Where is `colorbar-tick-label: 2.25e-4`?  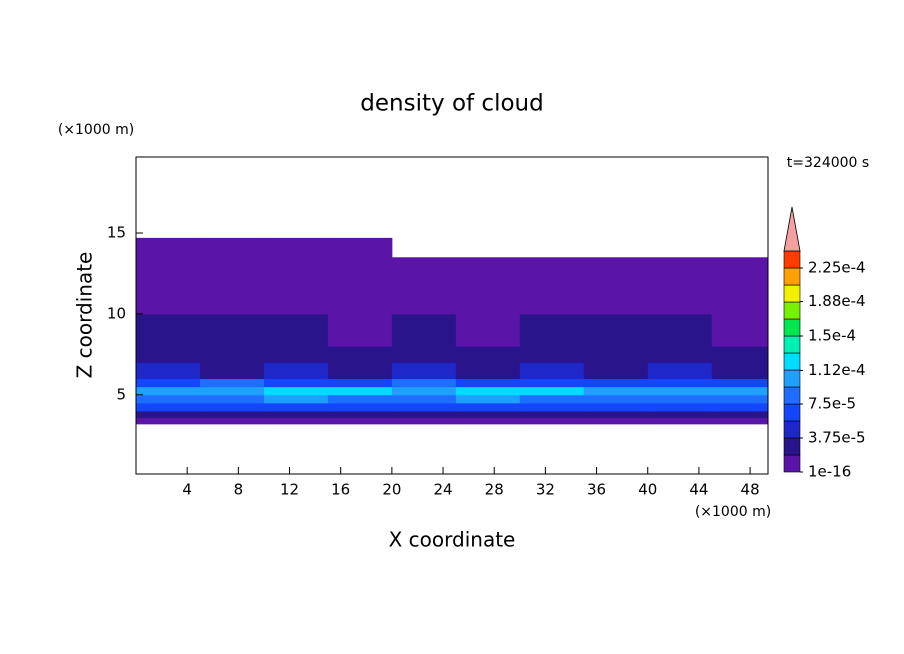
colorbar-tick-label: 2.25e-4 is located at coordinates (837, 268).